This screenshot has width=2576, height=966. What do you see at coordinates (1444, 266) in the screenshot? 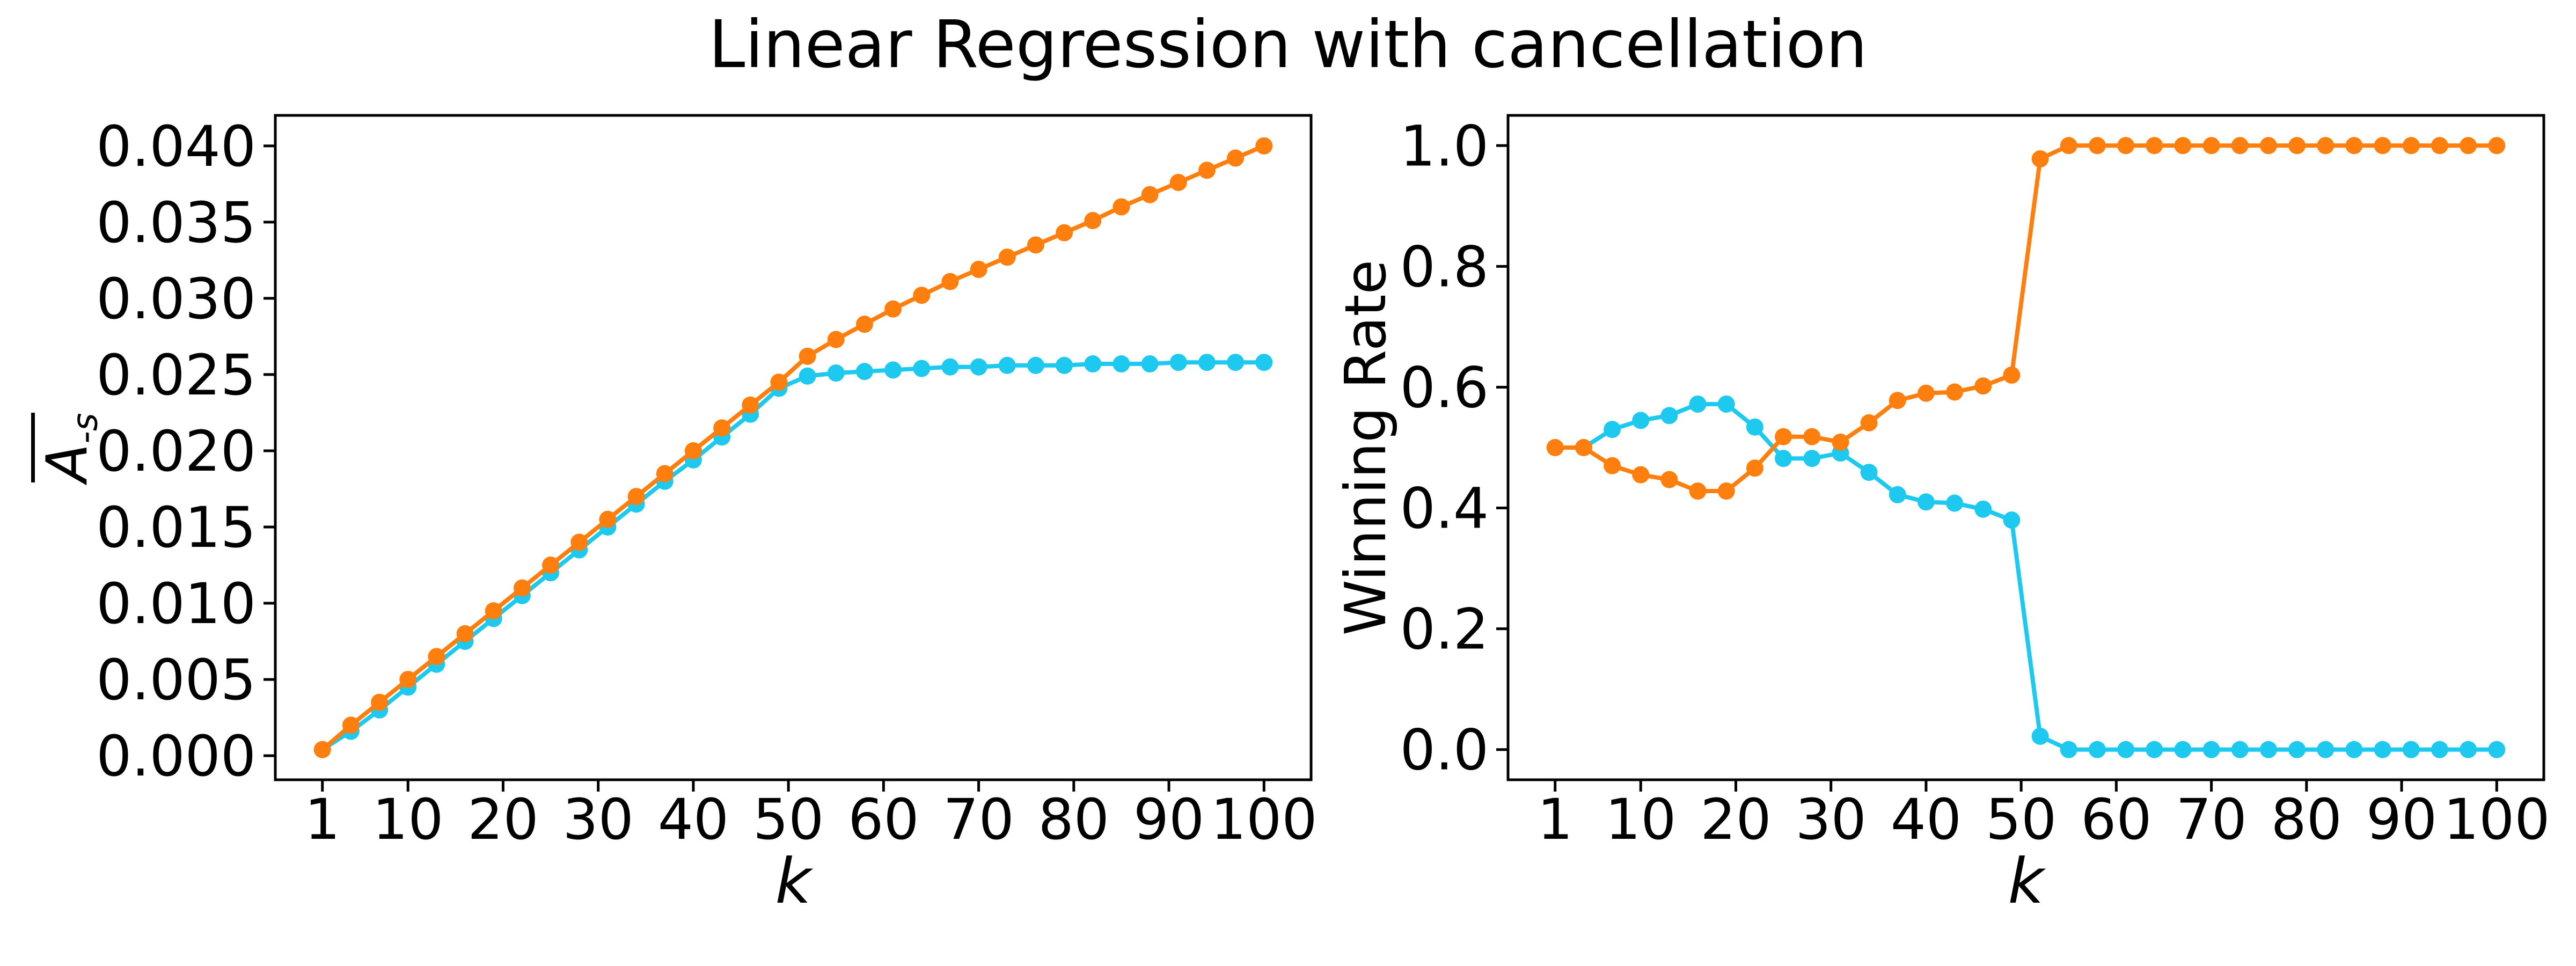
I see `right-panel-y-tick-label: 0.8` at bounding box center [1444, 266].